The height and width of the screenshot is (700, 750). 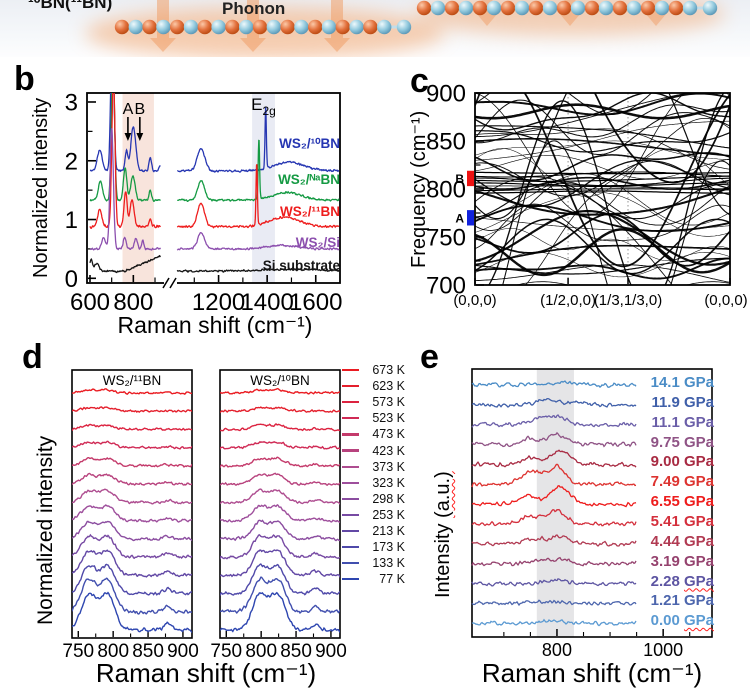 What do you see at coordinates (554, 540) in the screenshot?
I see `series-4.44 GPa` at bounding box center [554, 540].